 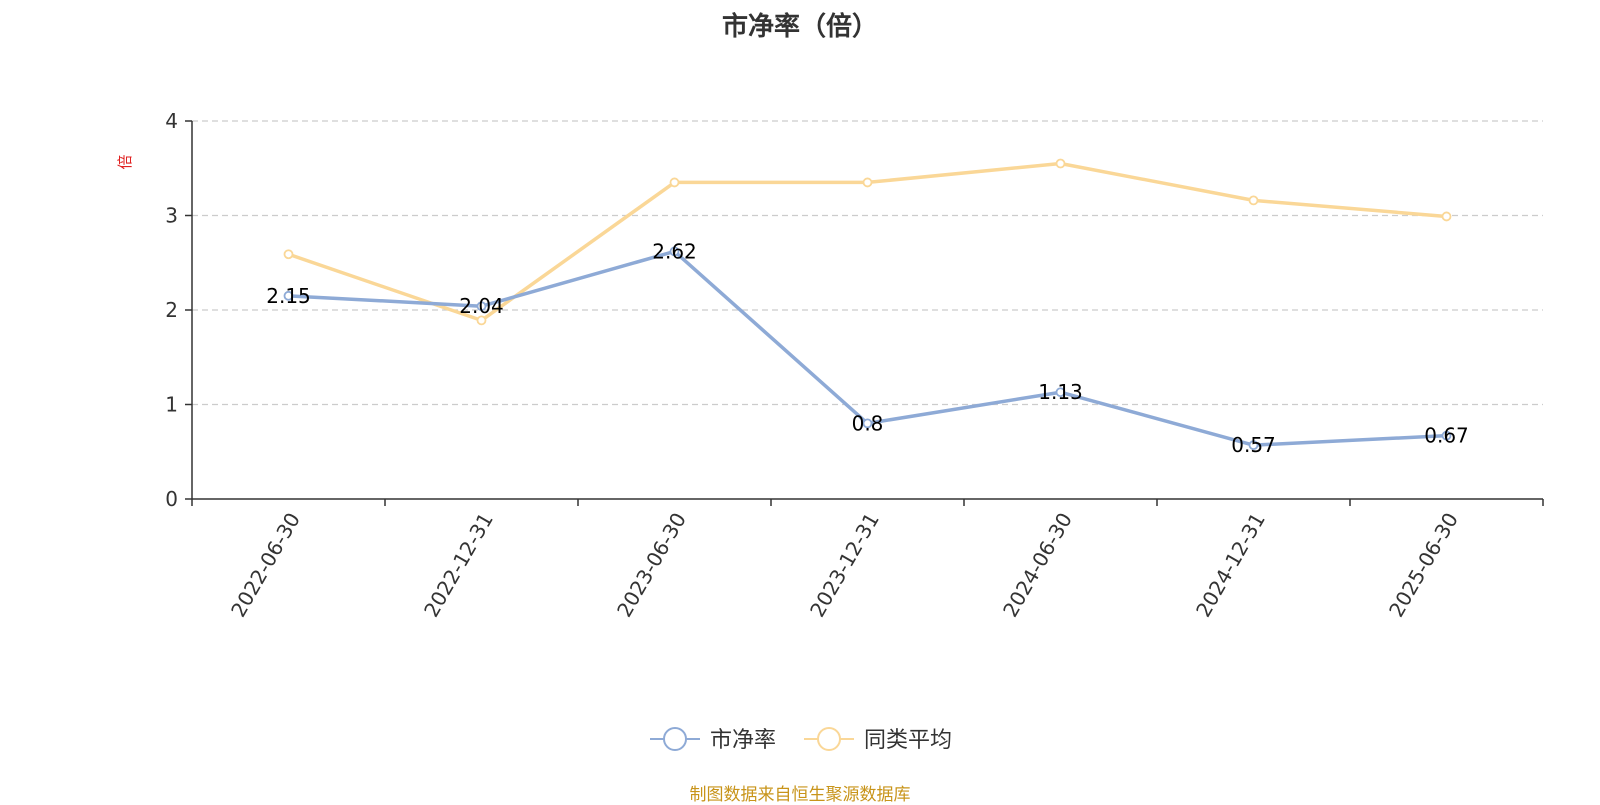 I want to click on x-tick-label: 2022-06-30, so click(x=265, y=565).